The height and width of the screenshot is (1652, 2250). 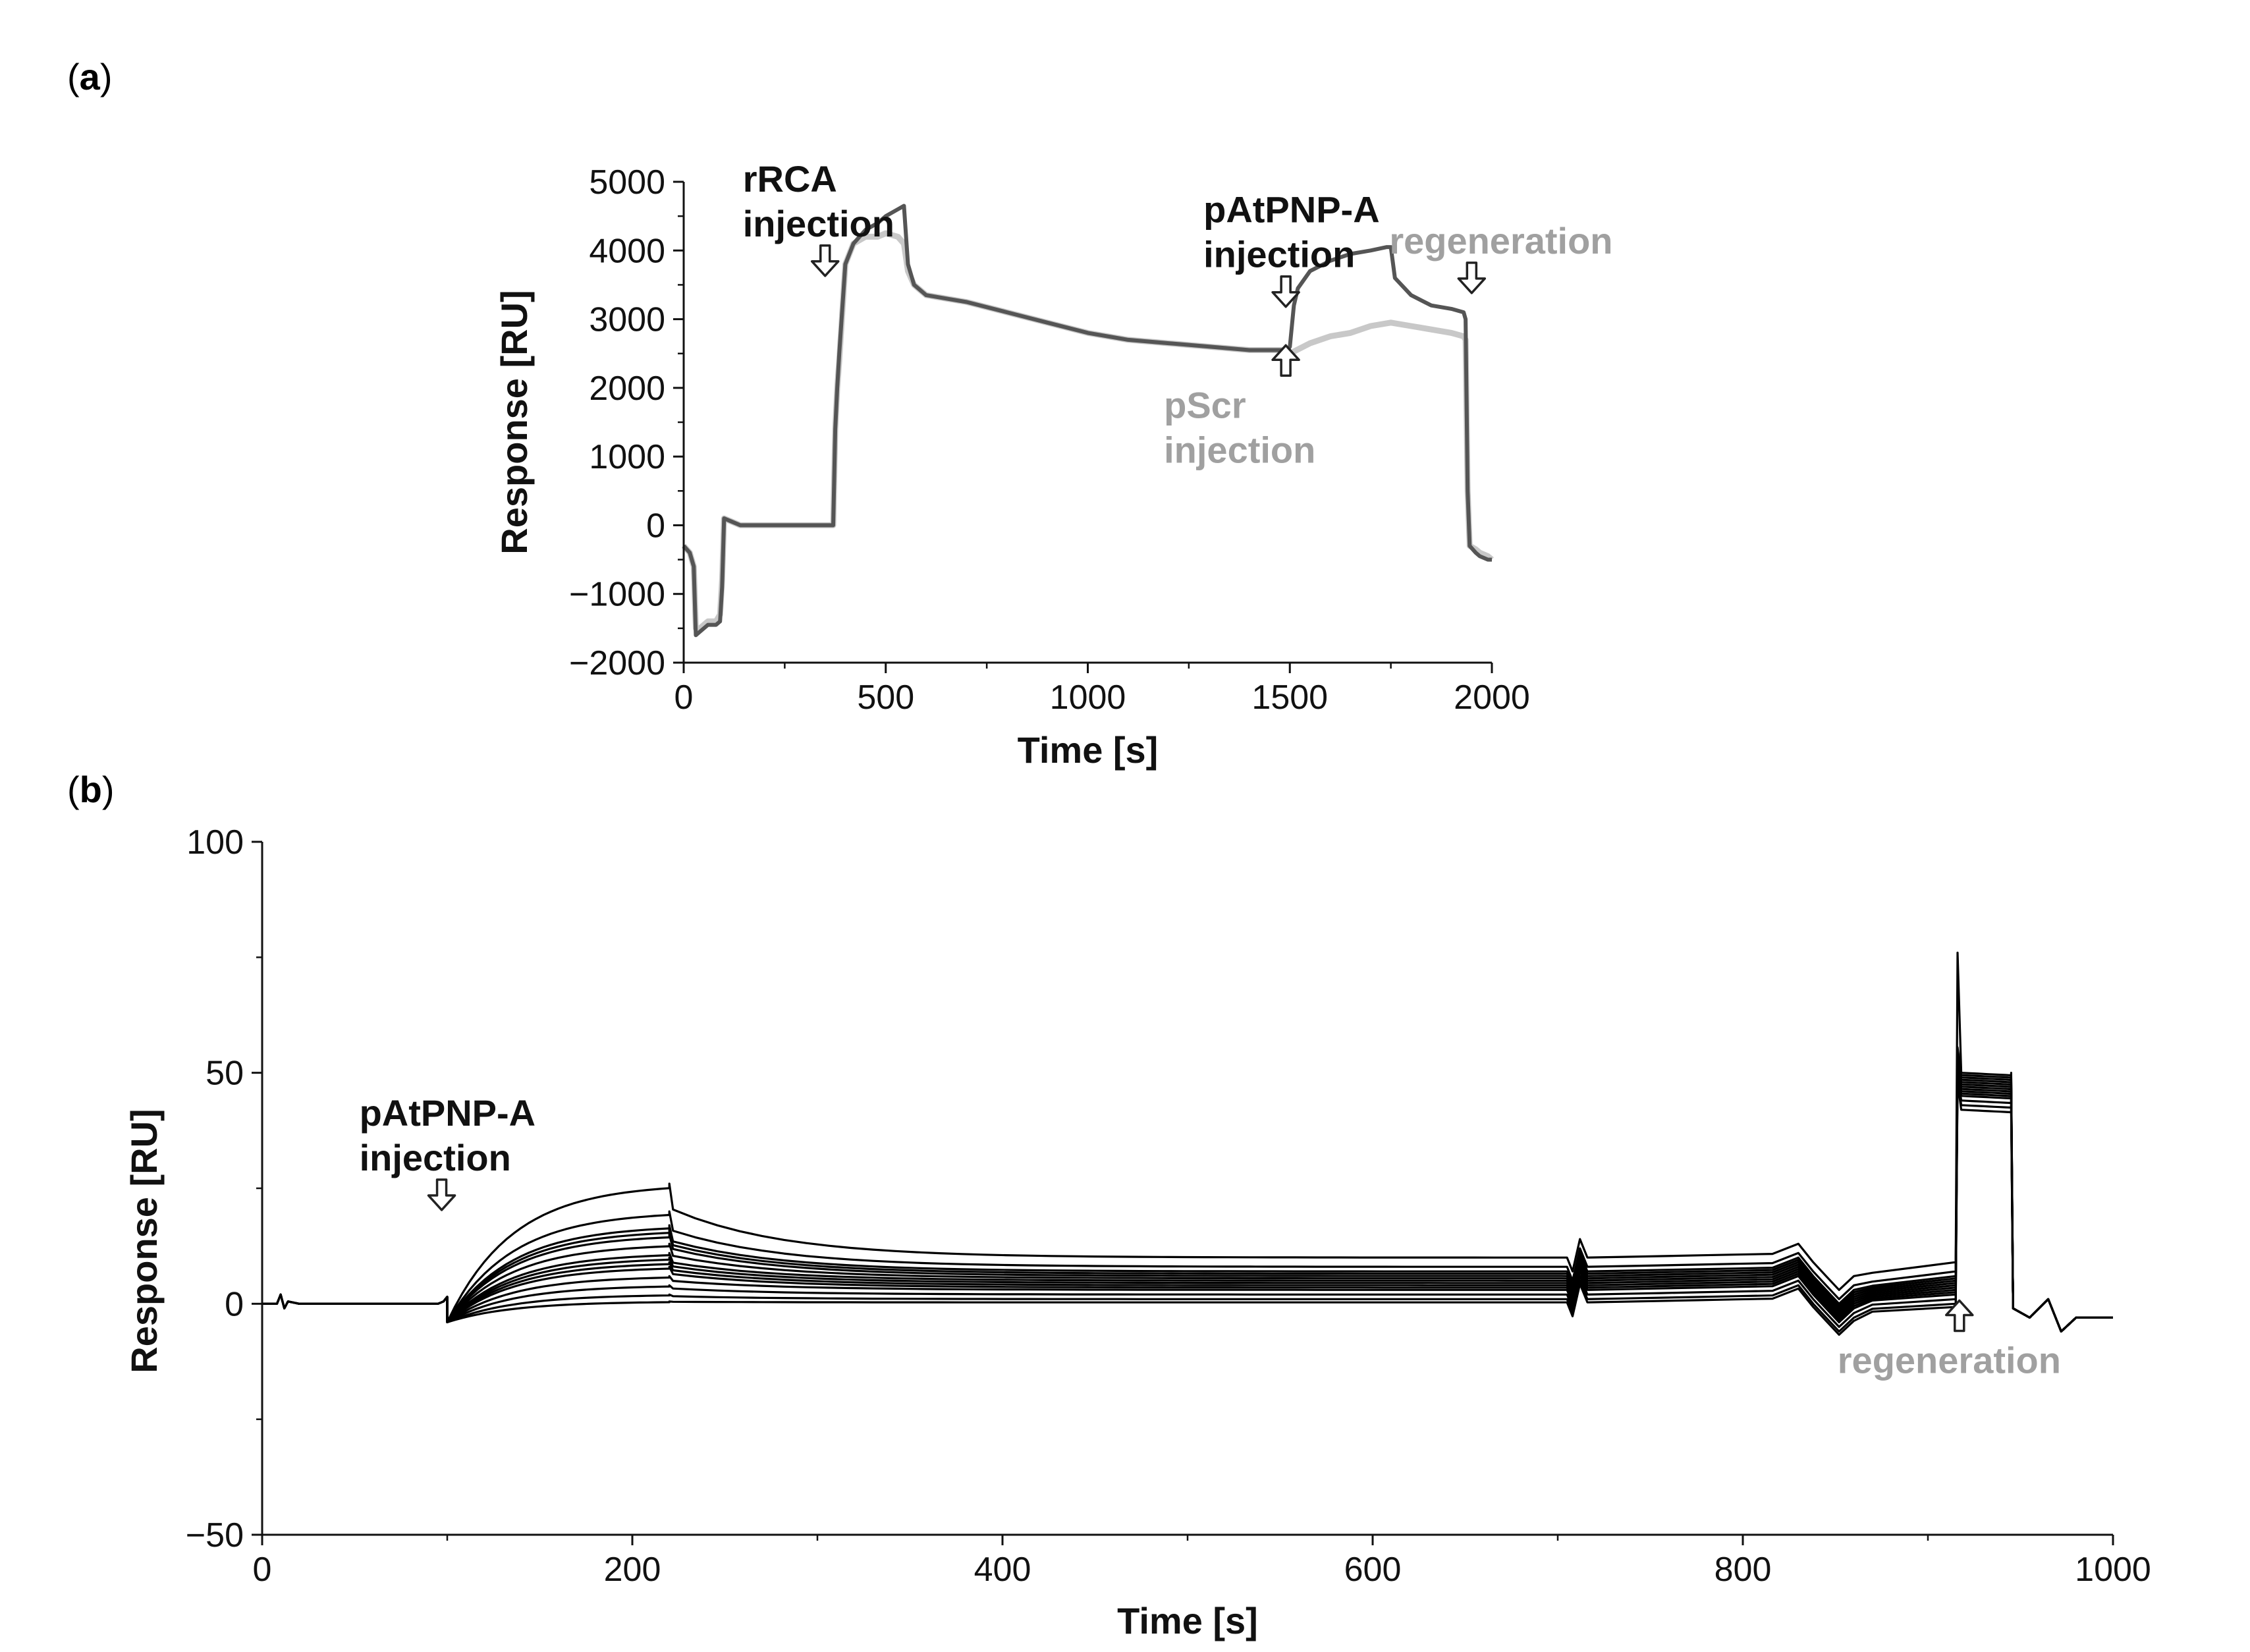 I want to click on panel-a-y-tick-label-7: 5000, so click(x=627, y=182).